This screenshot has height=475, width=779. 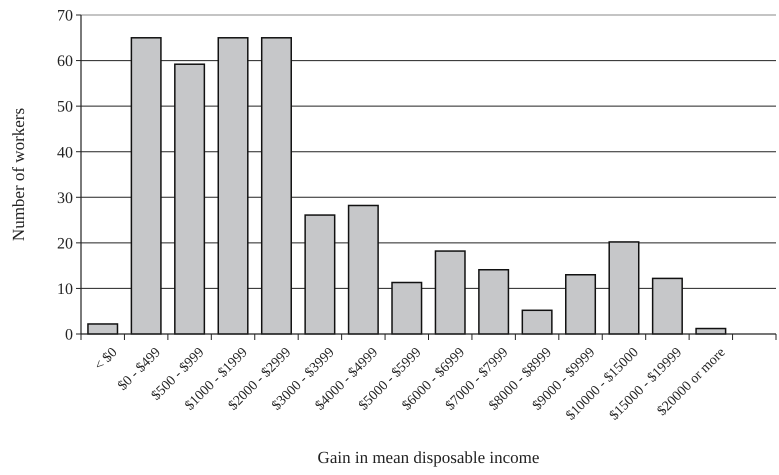 What do you see at coordinates (65, 16) in the screenshot?
I see `y-tick-label: 70` at bounding box center [65, 16].